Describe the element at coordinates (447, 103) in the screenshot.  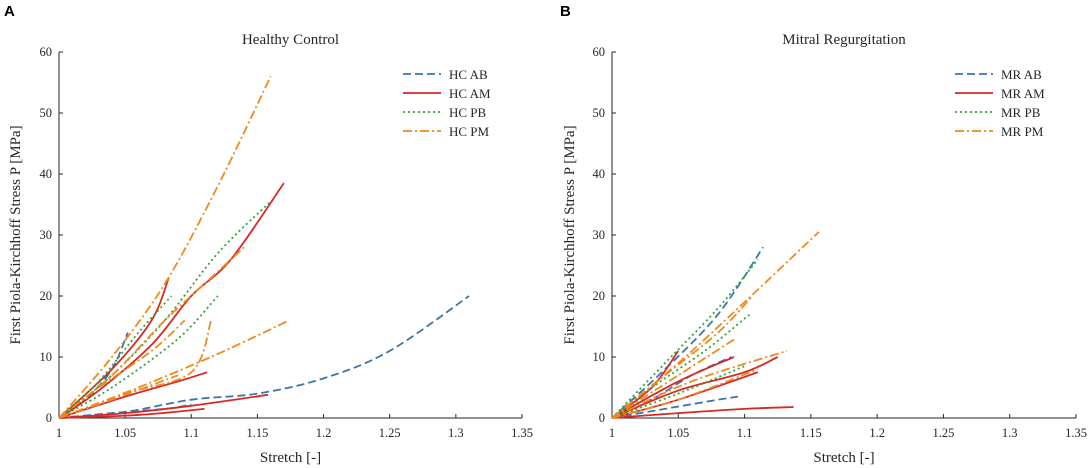
I see `legend: HC AB HC AM HC PB HC PM` at that location.